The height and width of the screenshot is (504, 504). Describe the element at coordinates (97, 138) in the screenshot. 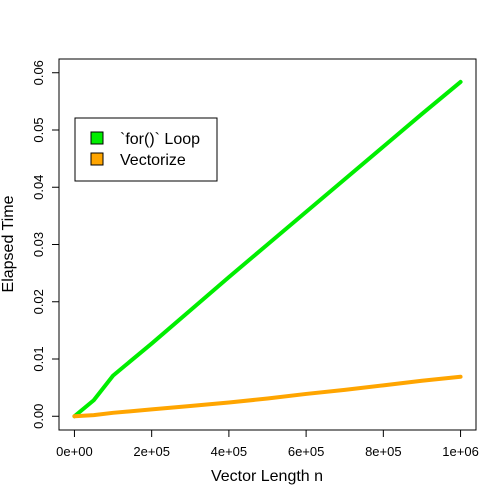

I see `legend-swatch-for-loop` at that location.